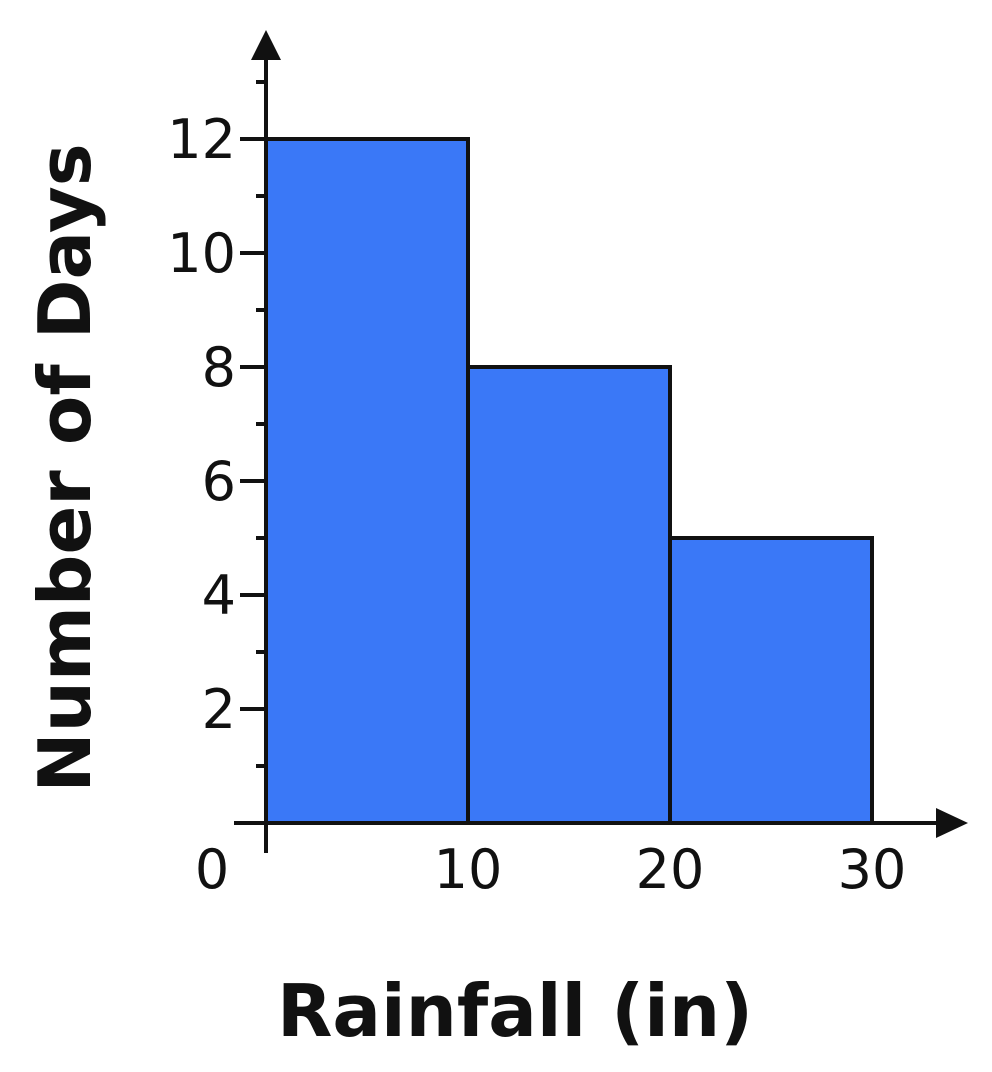 Image resolution: width=992 pixels, height=1072 pixels. Describe the element at coordinates (219, 481) in the screenshot. I see `y-tick-label: 6` at that location.